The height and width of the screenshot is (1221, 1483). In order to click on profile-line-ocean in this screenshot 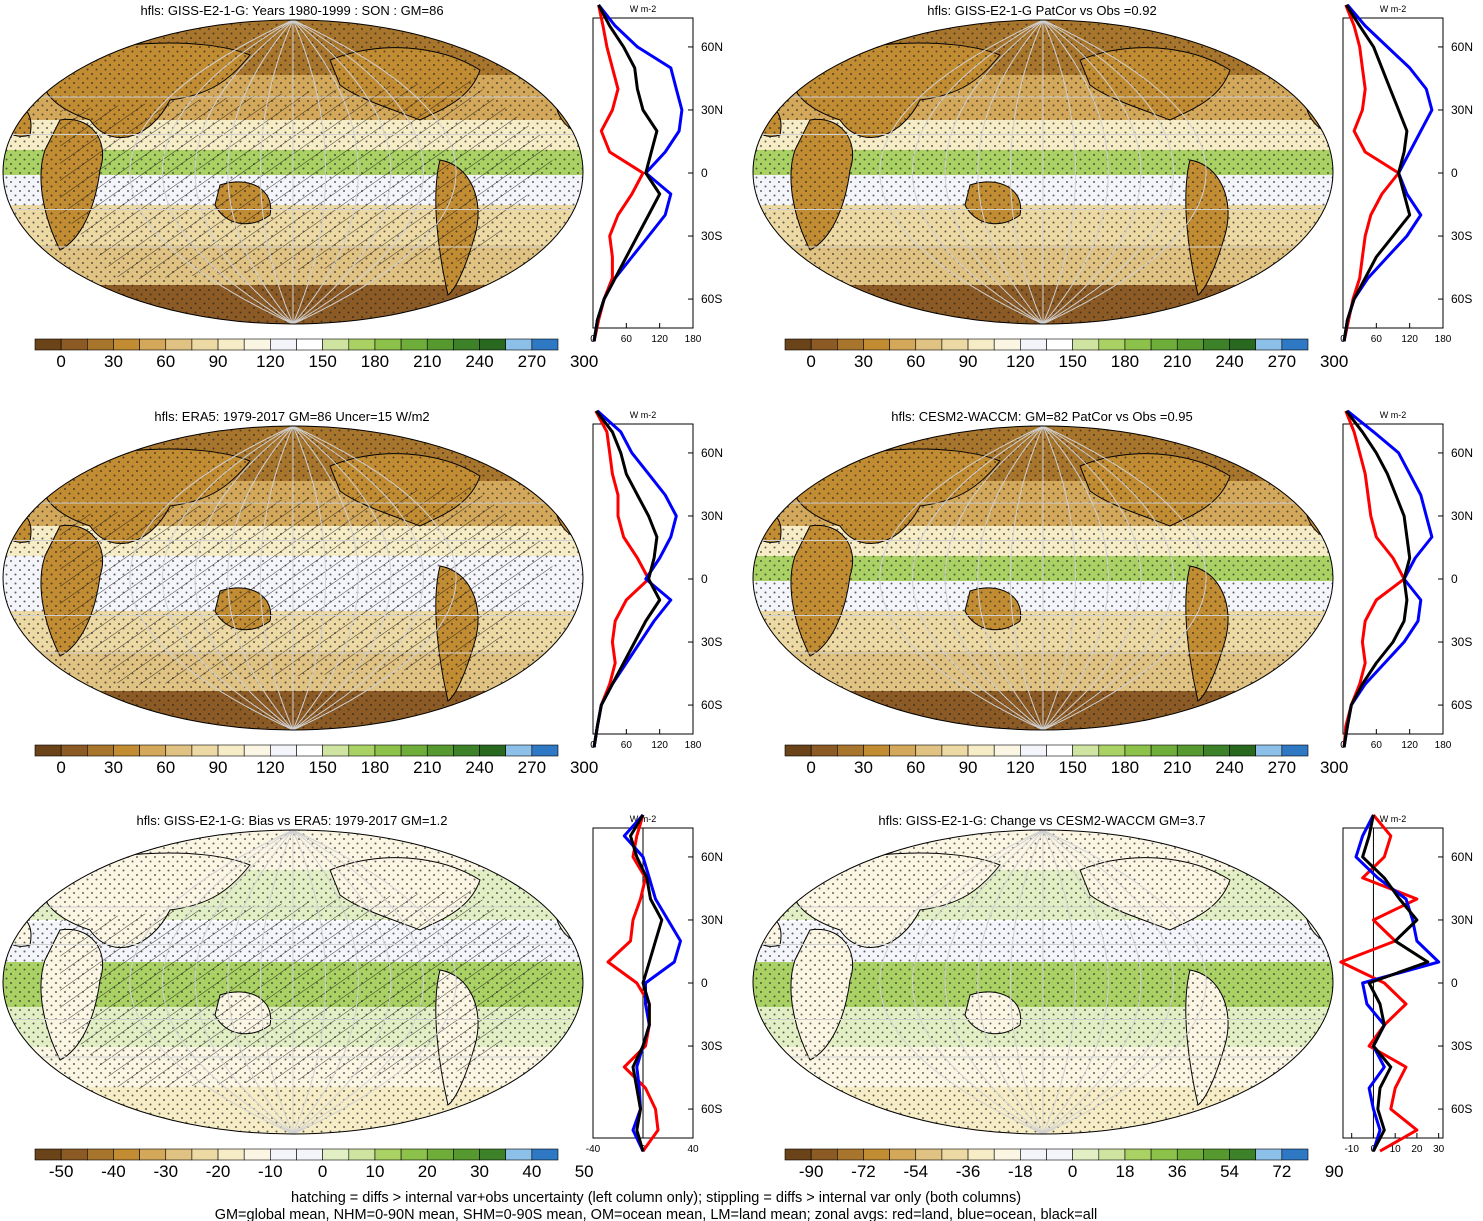, I will do `click(652, 982)`.